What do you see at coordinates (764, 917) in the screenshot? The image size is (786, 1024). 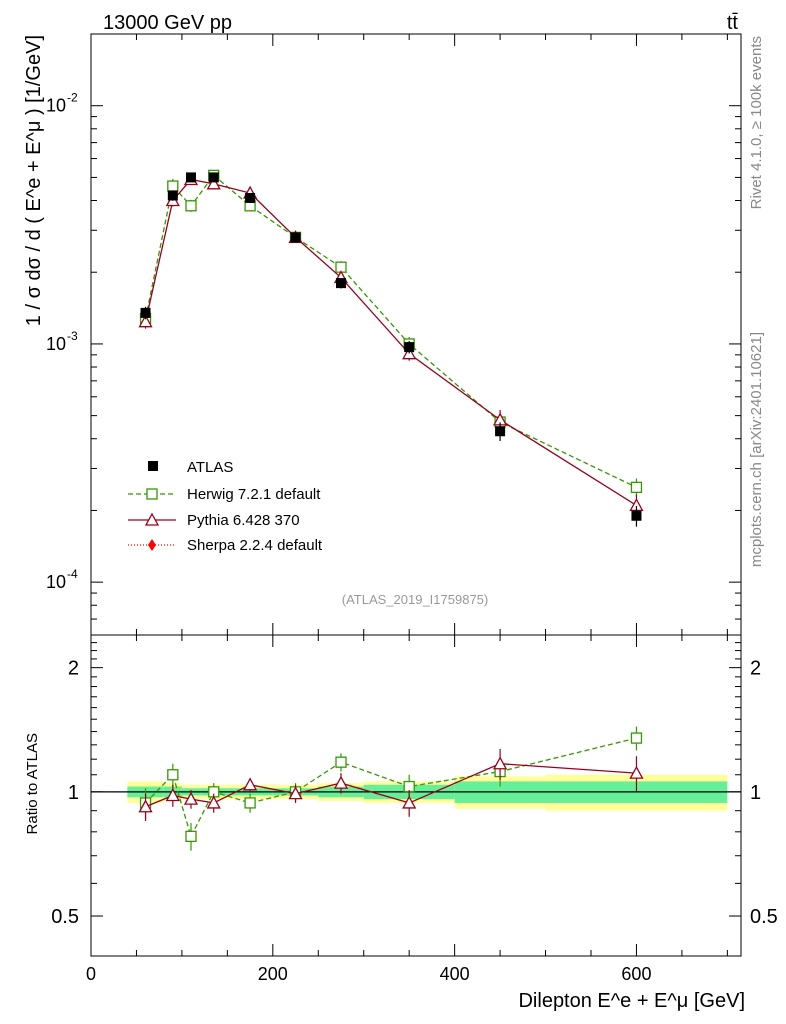 I see `ratio-y-tick-label-right: 0.5` at bounding box center [764, 917].